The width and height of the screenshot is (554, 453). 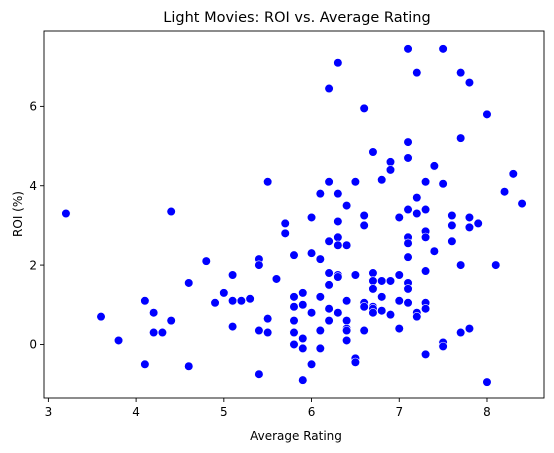 I want to click on y-tick-label: 6, so click(x=33, y=107).